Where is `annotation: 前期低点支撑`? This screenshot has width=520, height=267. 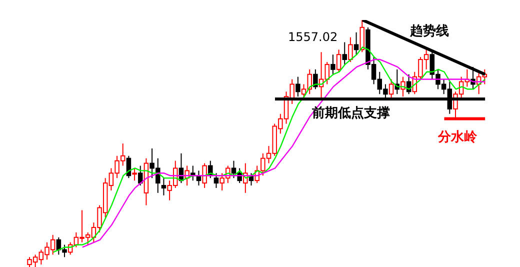 annotation: 前期低点支撑 is located at coordinates (351, 113).